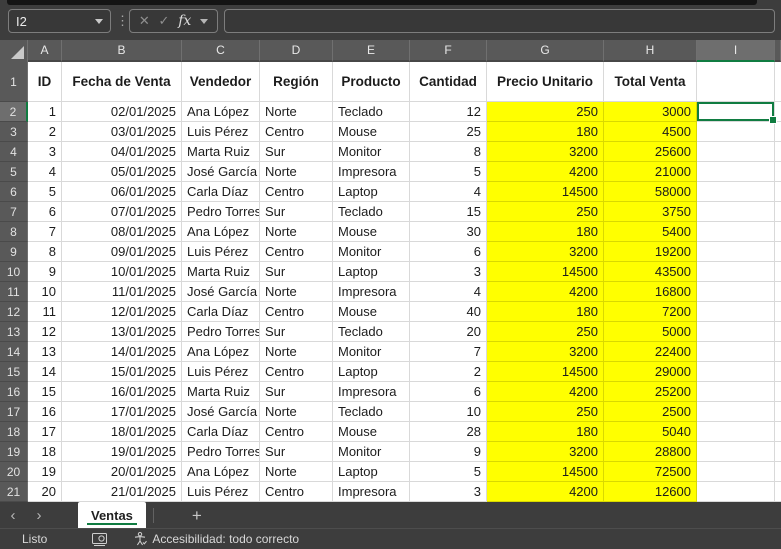  What do you see at coordinates (14, 152) in the screenshot?
I see `row-header-4: 4` at bounding box center [14, 152].